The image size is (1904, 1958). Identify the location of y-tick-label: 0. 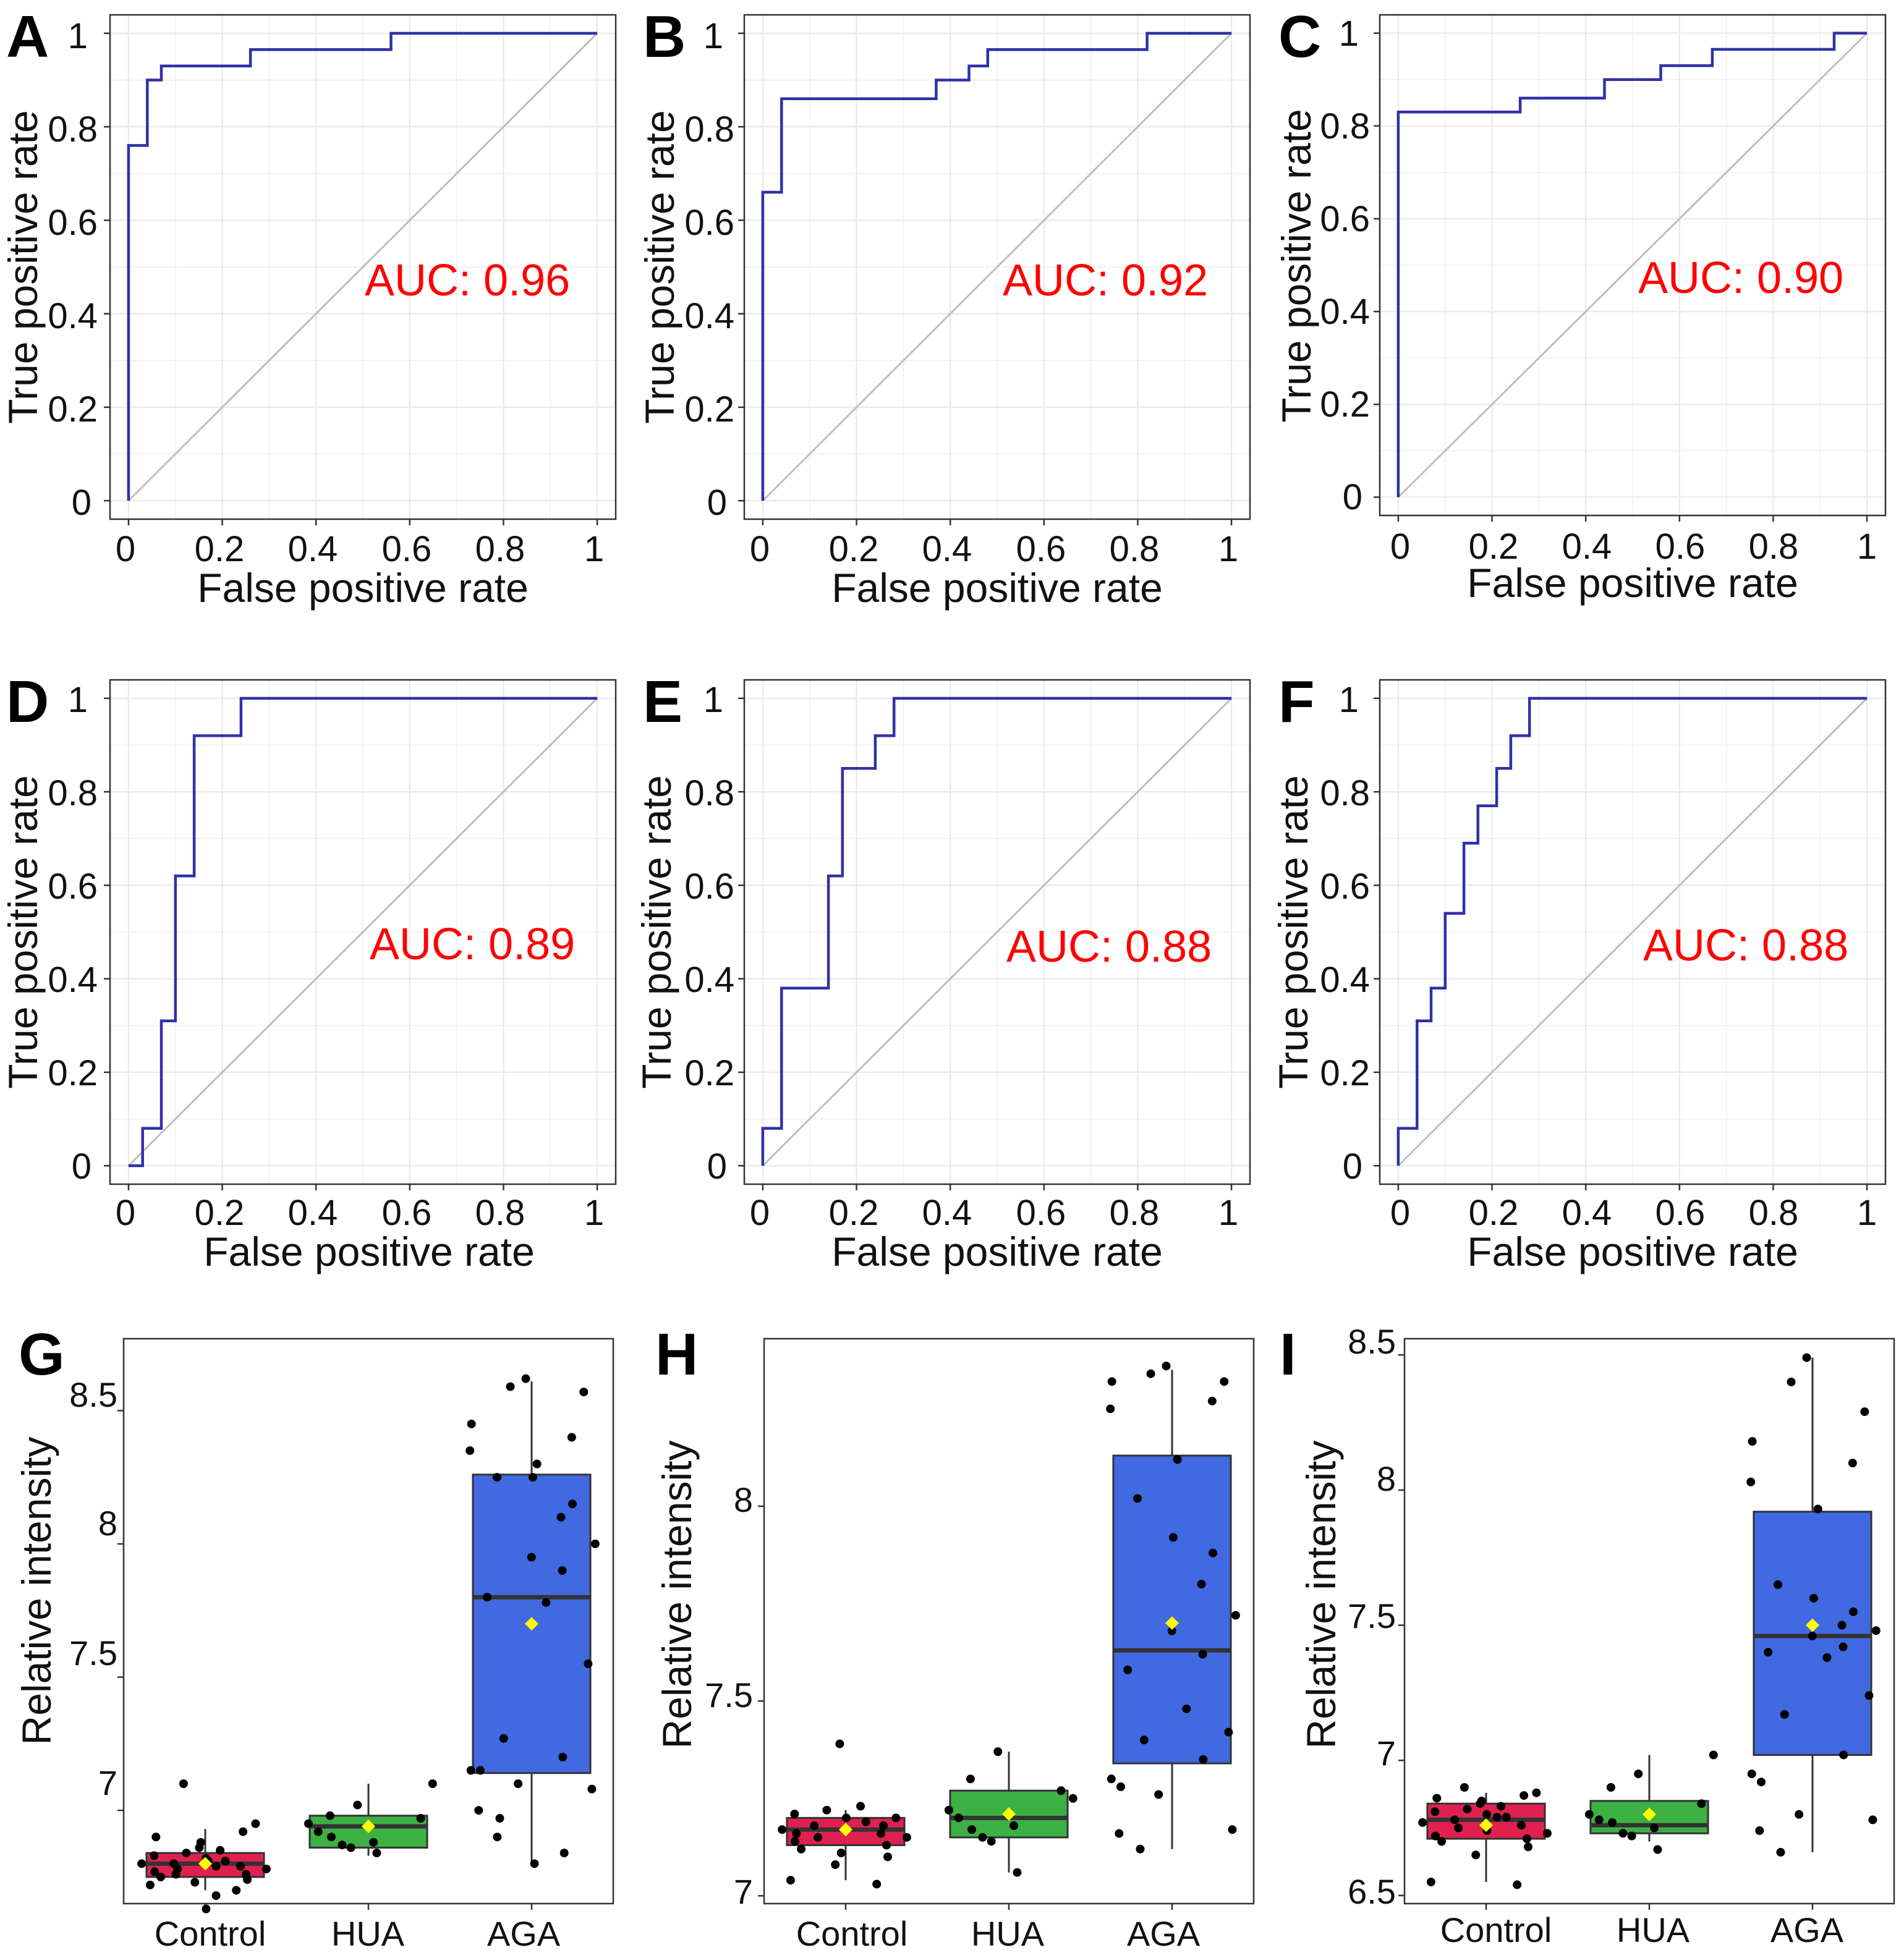
(717, 1166).